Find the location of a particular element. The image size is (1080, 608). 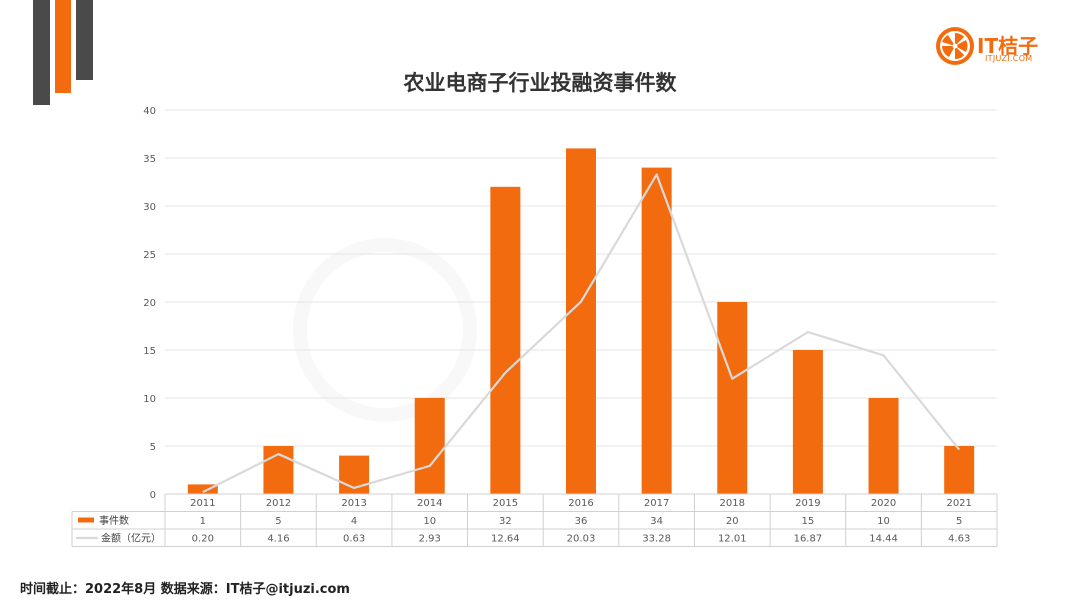

logo-subtext: ITJUZI.COM is located at coordinates (1009, 58).